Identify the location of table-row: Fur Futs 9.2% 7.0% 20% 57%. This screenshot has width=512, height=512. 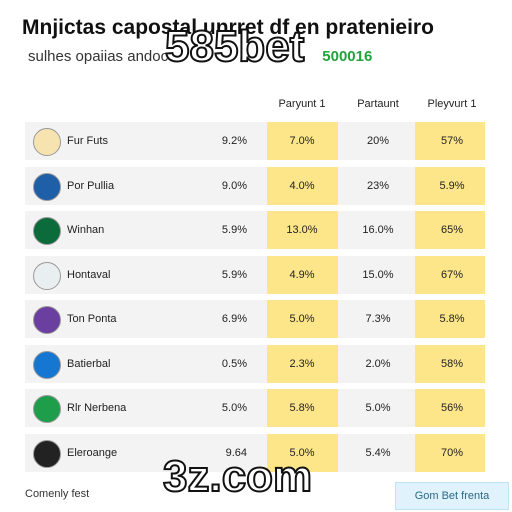
(255, 141).